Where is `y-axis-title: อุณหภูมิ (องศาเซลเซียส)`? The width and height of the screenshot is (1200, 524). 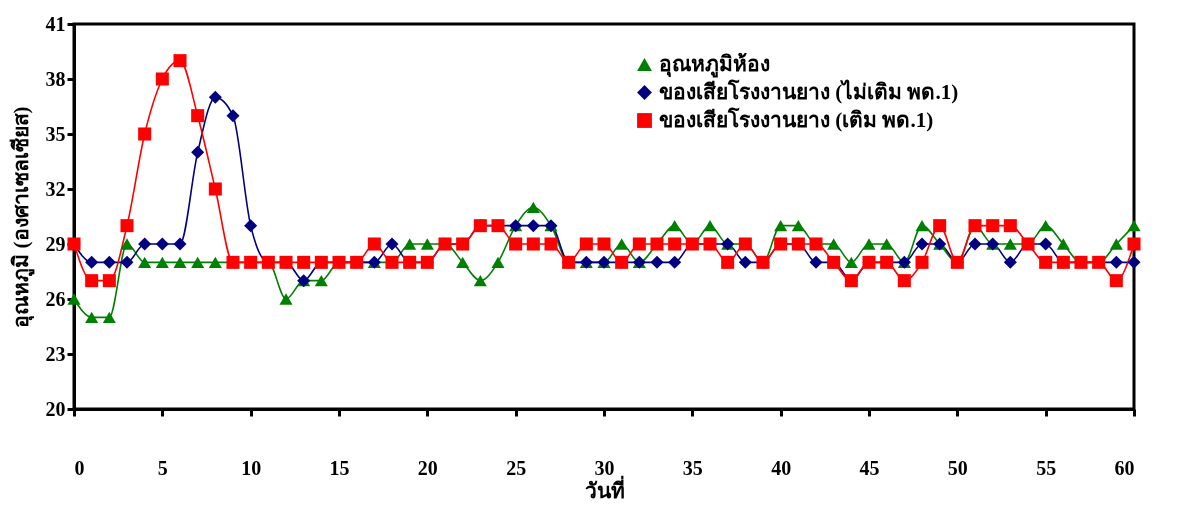
y-axis-title: อุณหภูมิ (องศาเซลเซียส) is located at coordinates (21, 217).